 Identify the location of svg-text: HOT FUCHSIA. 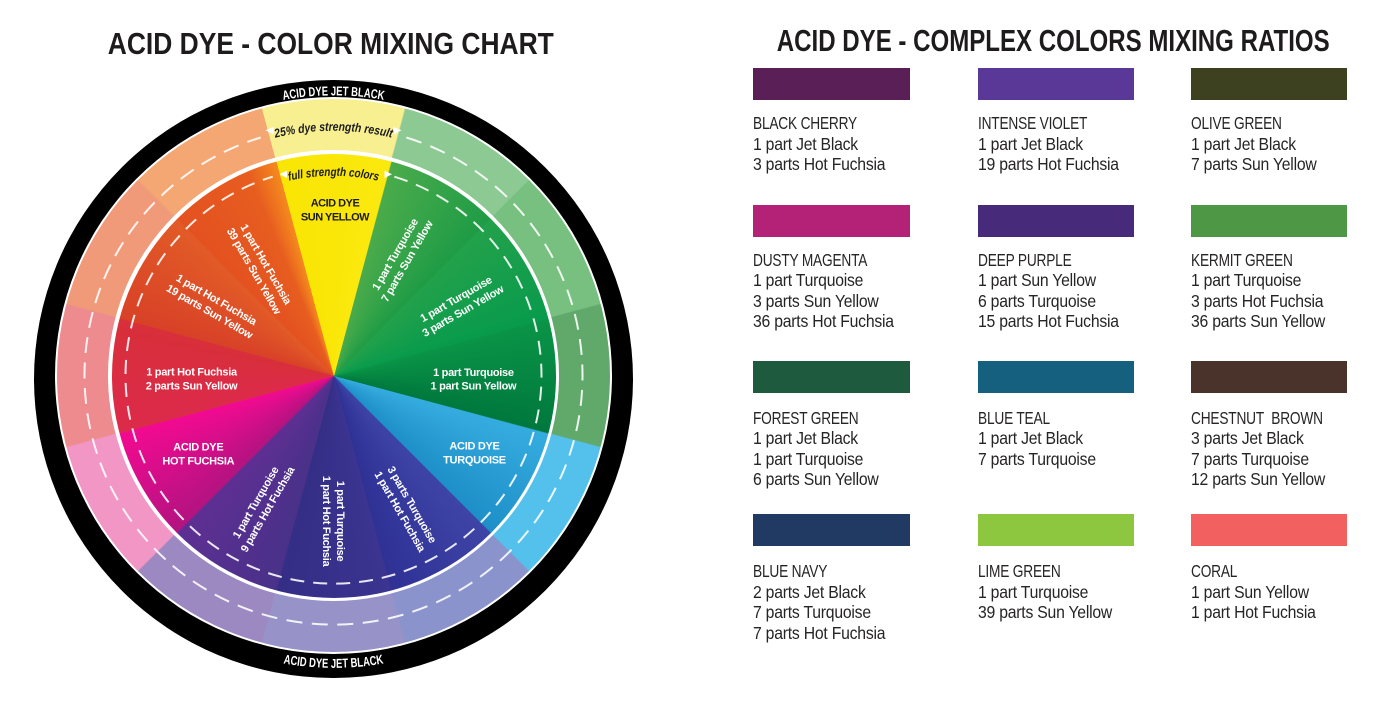
(198, 461).